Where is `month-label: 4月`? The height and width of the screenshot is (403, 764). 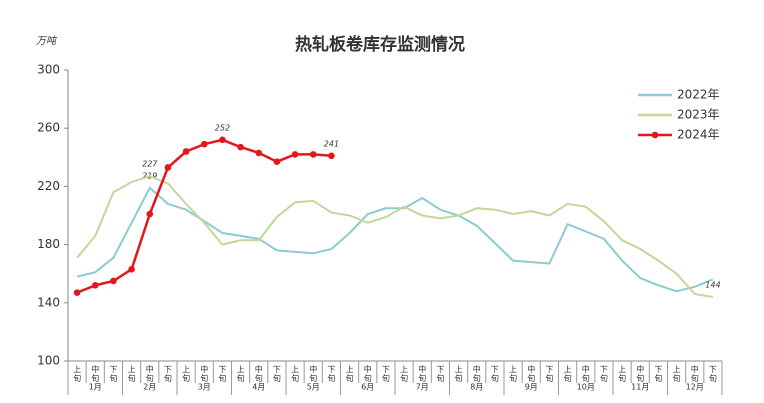 month-label: 4月 is located at coordinates (258, 387).